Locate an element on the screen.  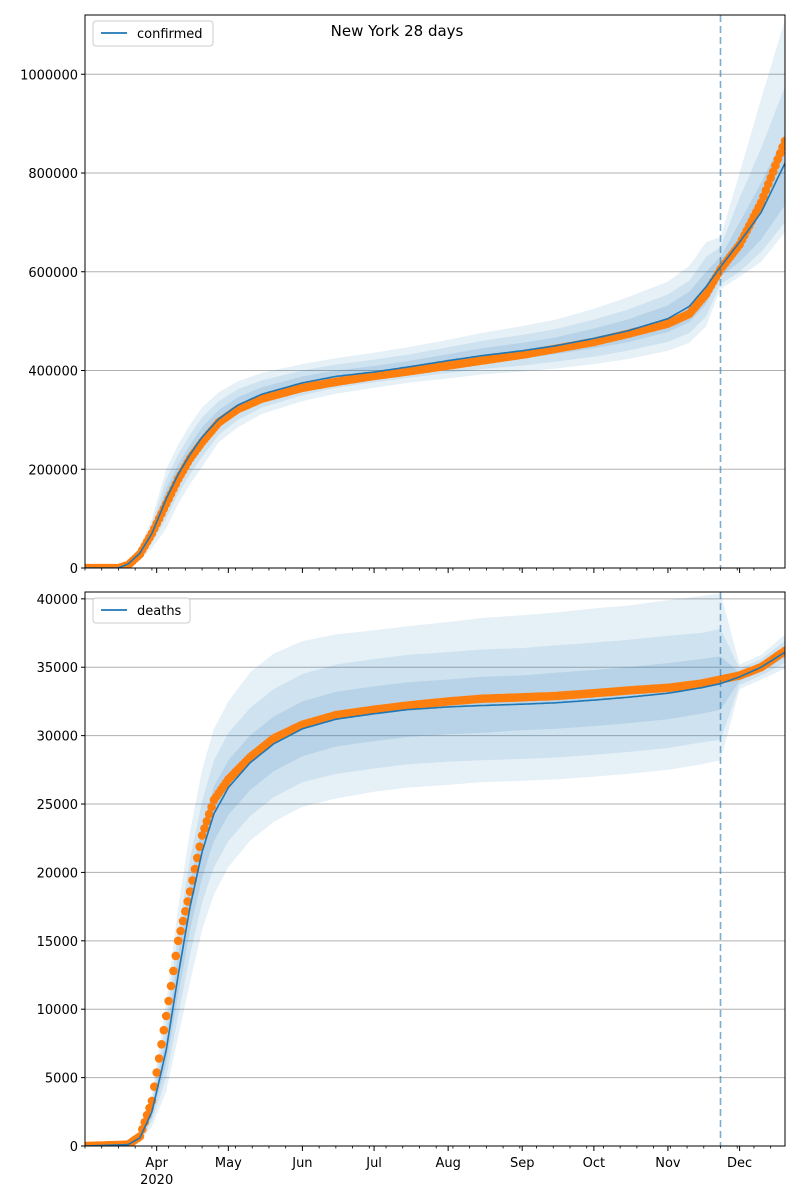
y-tick-label: 10000 is located at coordinates (57, 1010).